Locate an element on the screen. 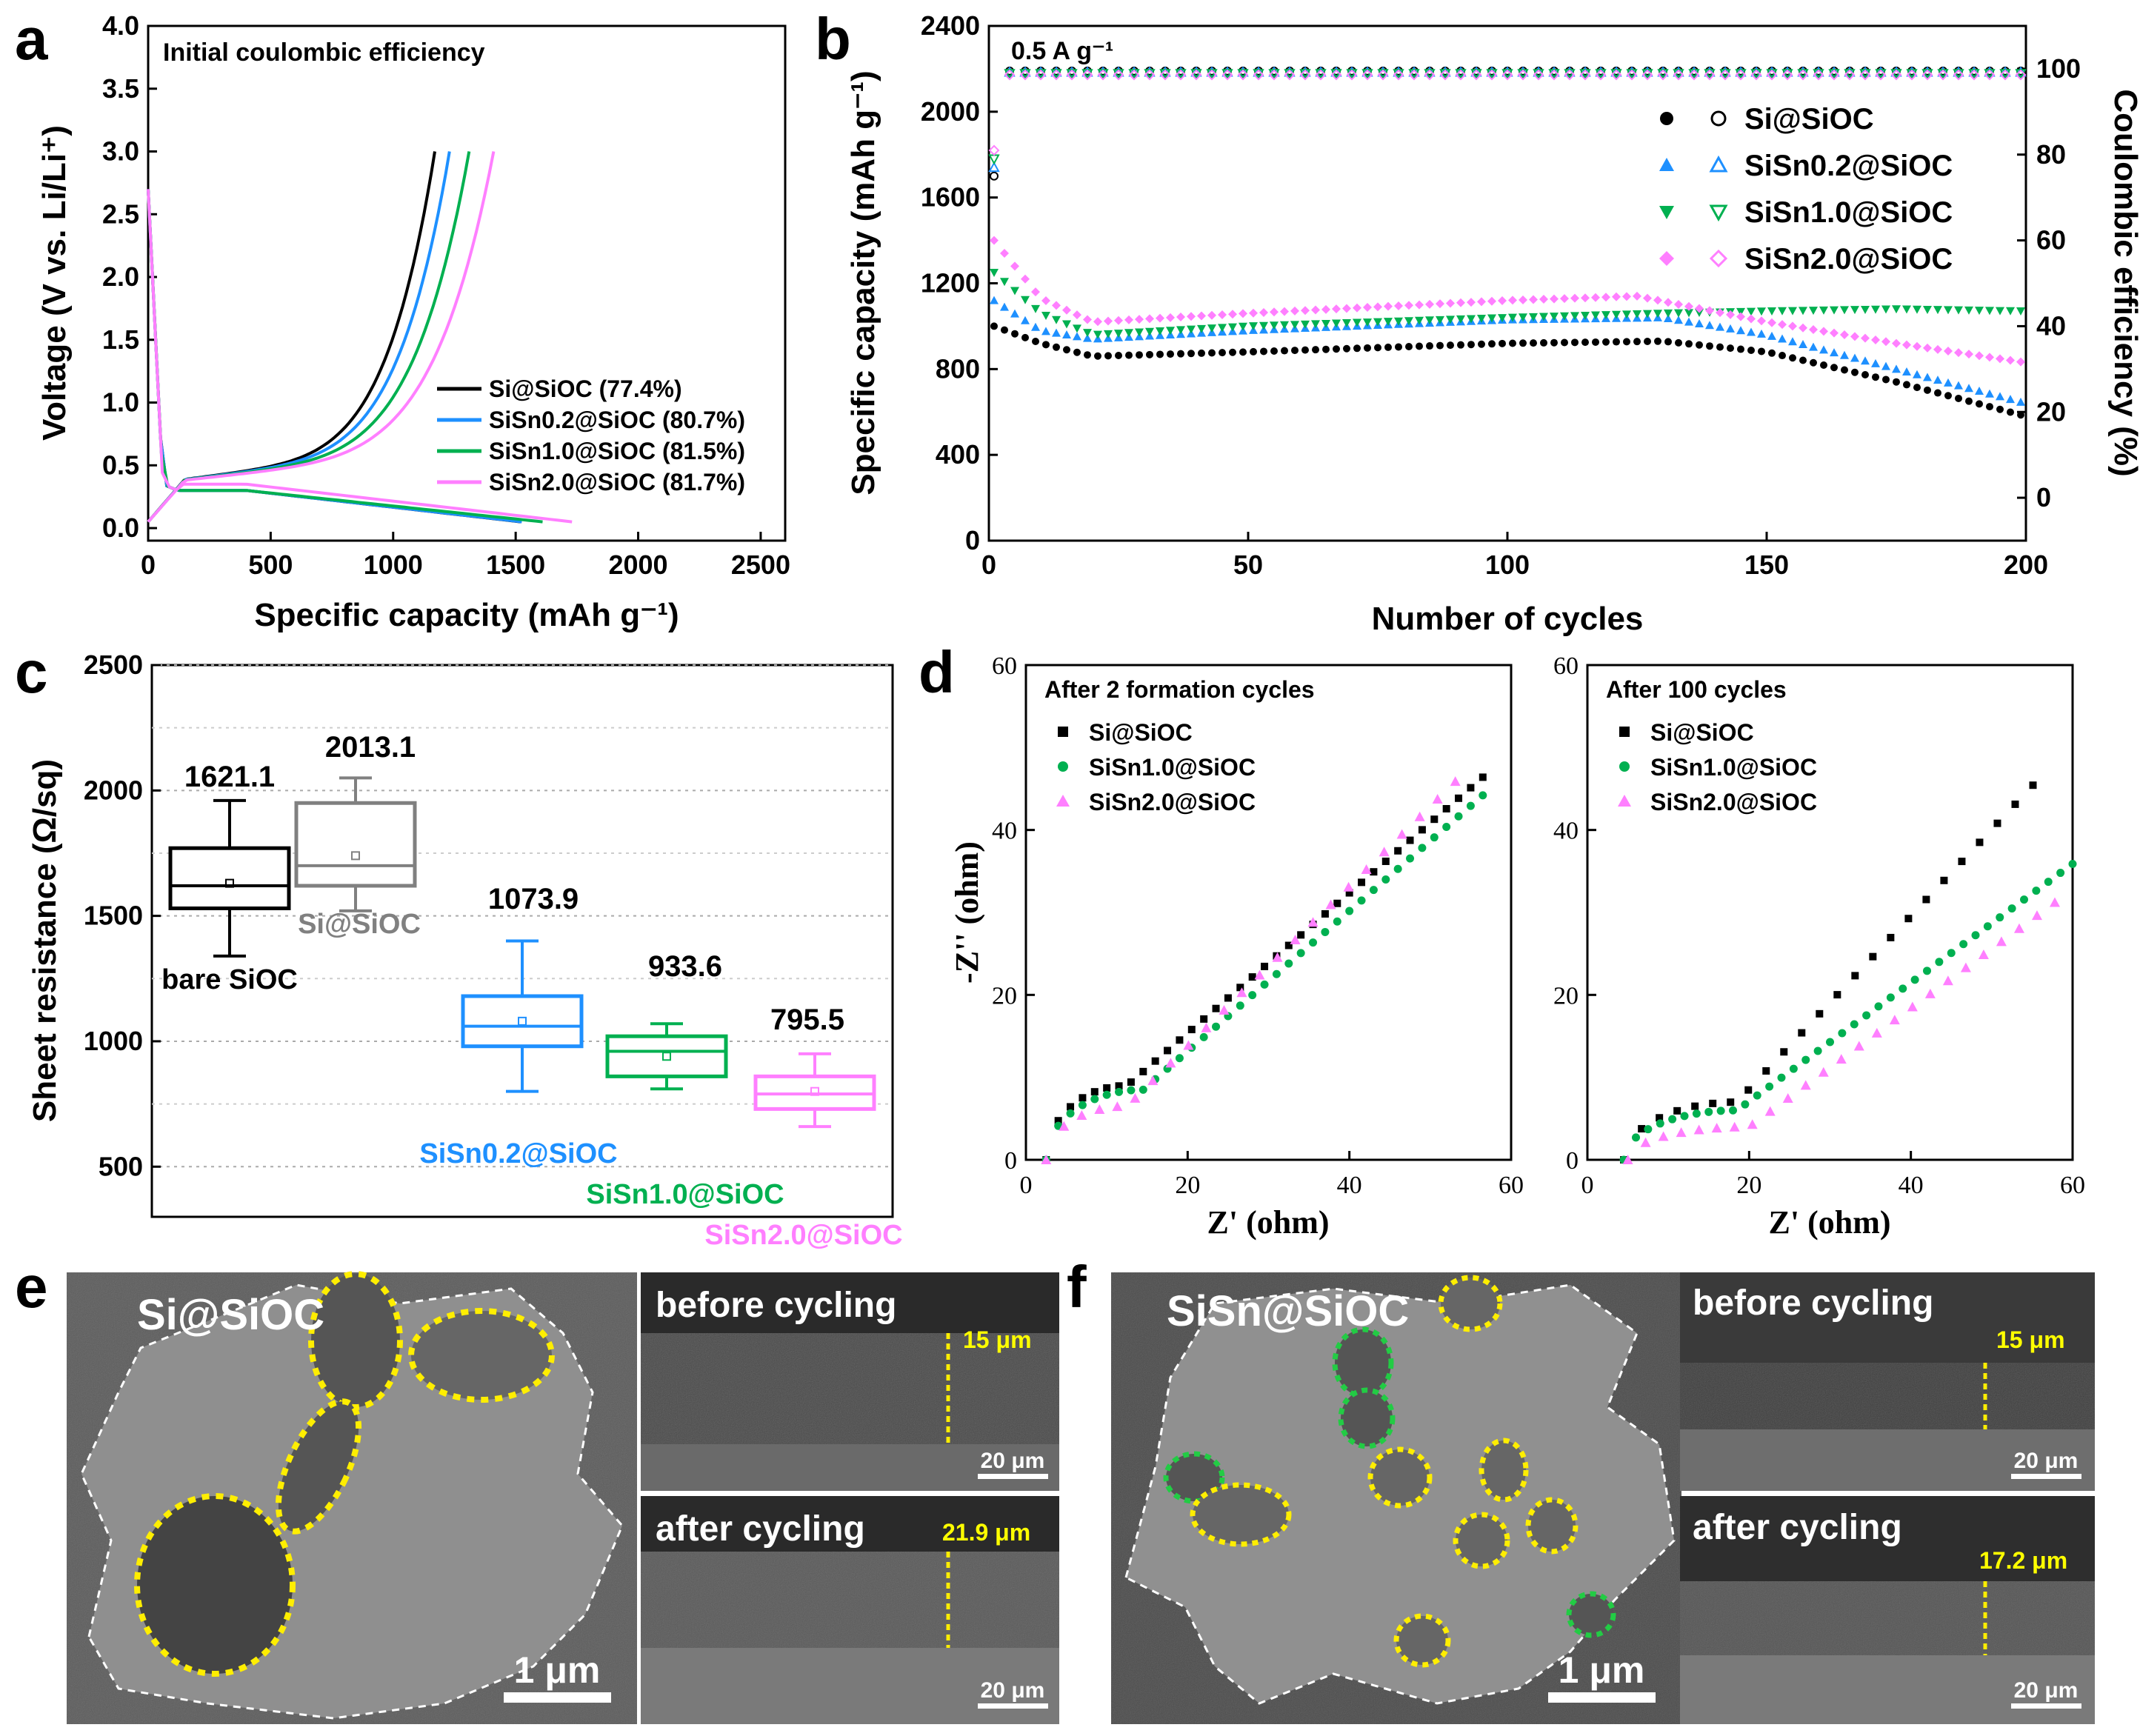  chart-d2-xtick-label: 60 is located at coordinates (2072, 1185).